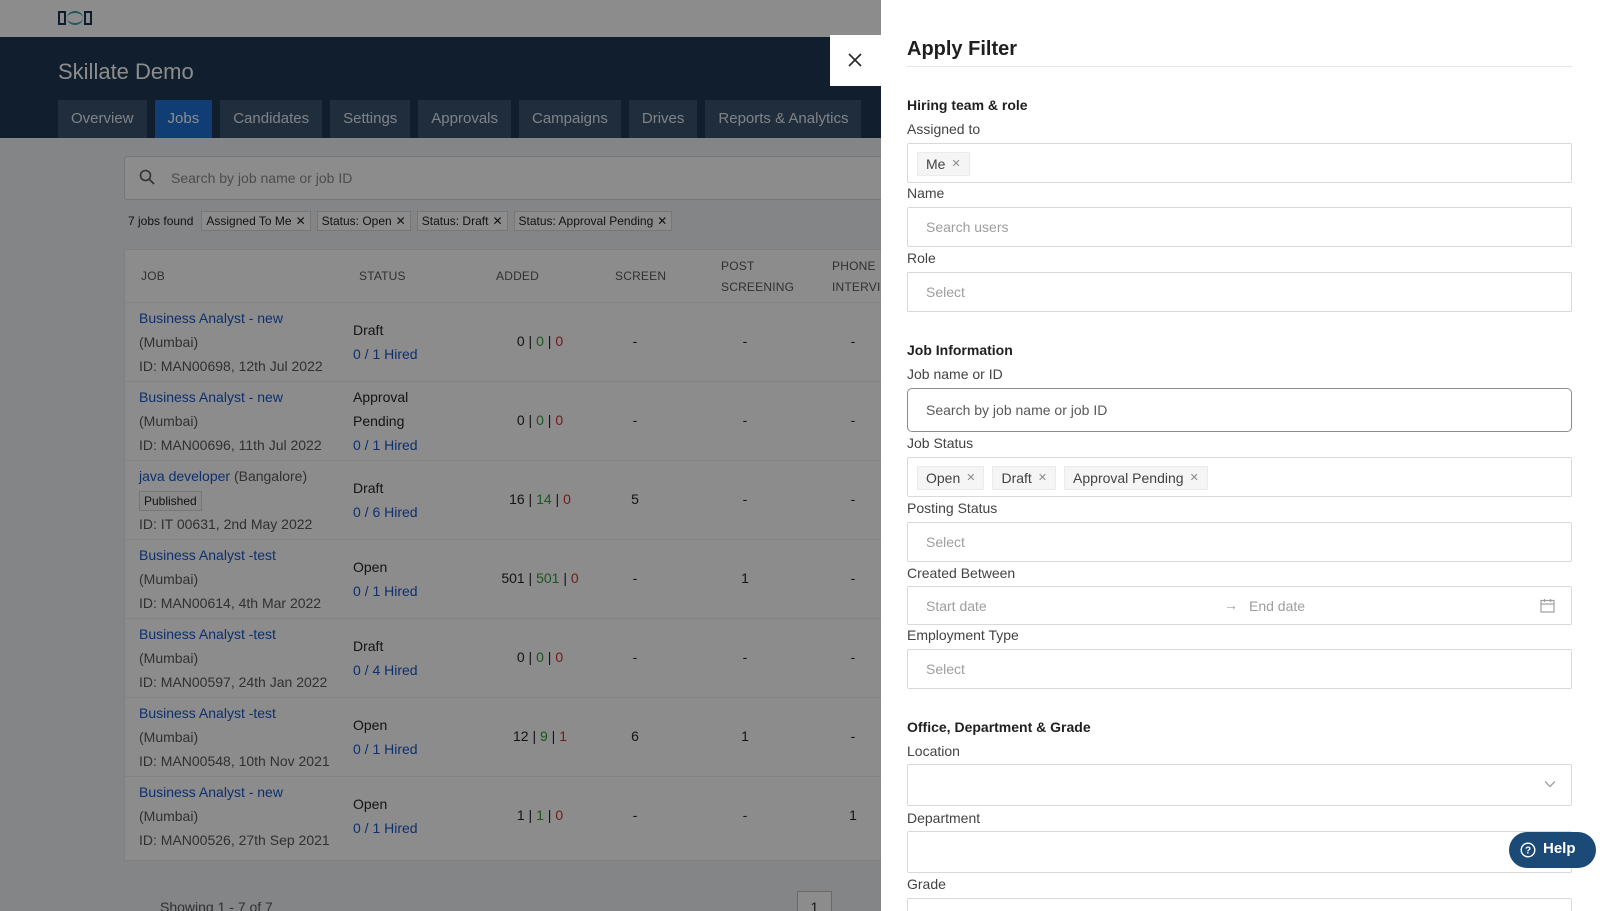 This screenshot has height=911, width=1600. I want to click on section-job-information: Job Information, so click(960, 350).